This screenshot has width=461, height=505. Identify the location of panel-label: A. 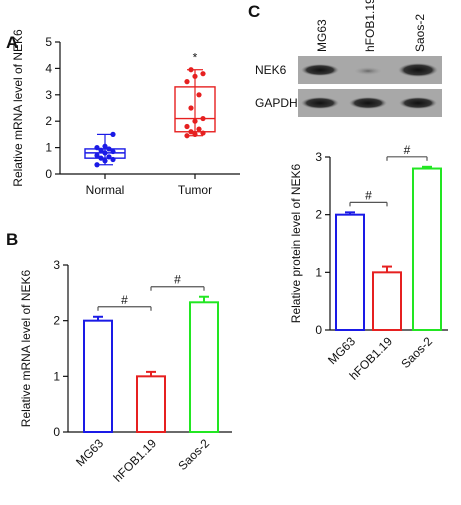
(12, 42).